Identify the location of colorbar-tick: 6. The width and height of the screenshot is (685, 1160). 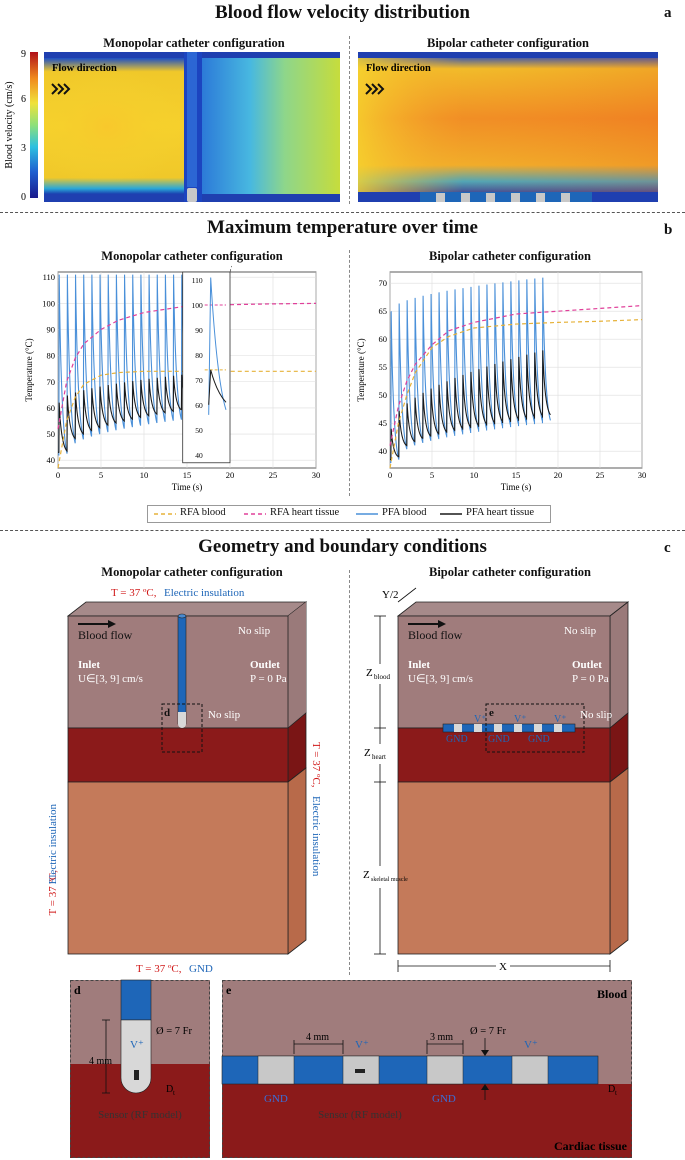
(23, 99).